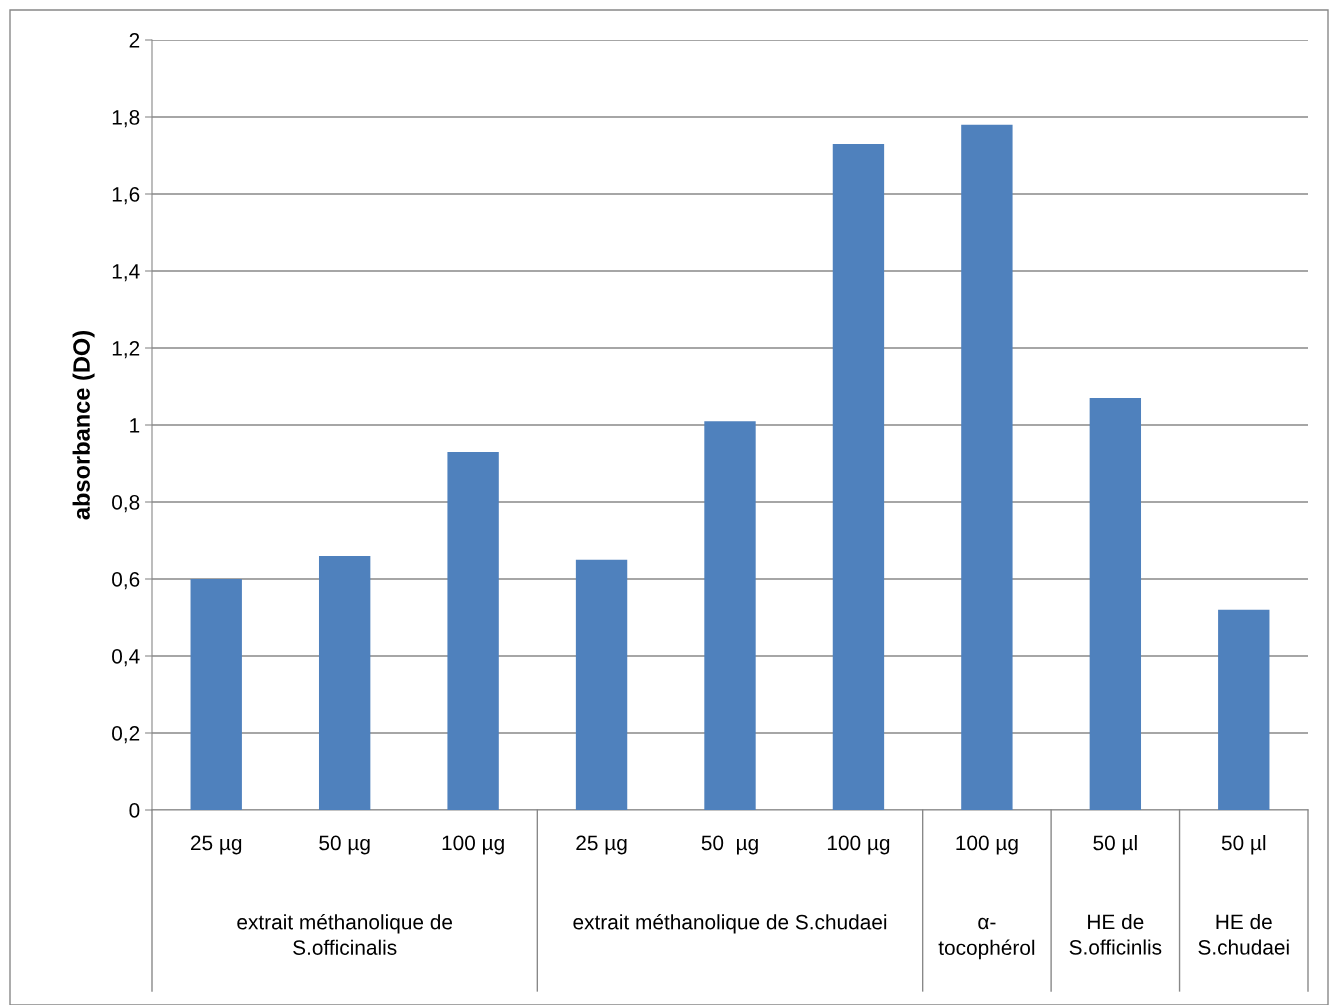 The height and width of the screenshot is (1005, 1334). What do you see at coordinates (126, 735) in the screenshot?
I see `y-tick-label: 0,2` at bounding box center [126, 735].